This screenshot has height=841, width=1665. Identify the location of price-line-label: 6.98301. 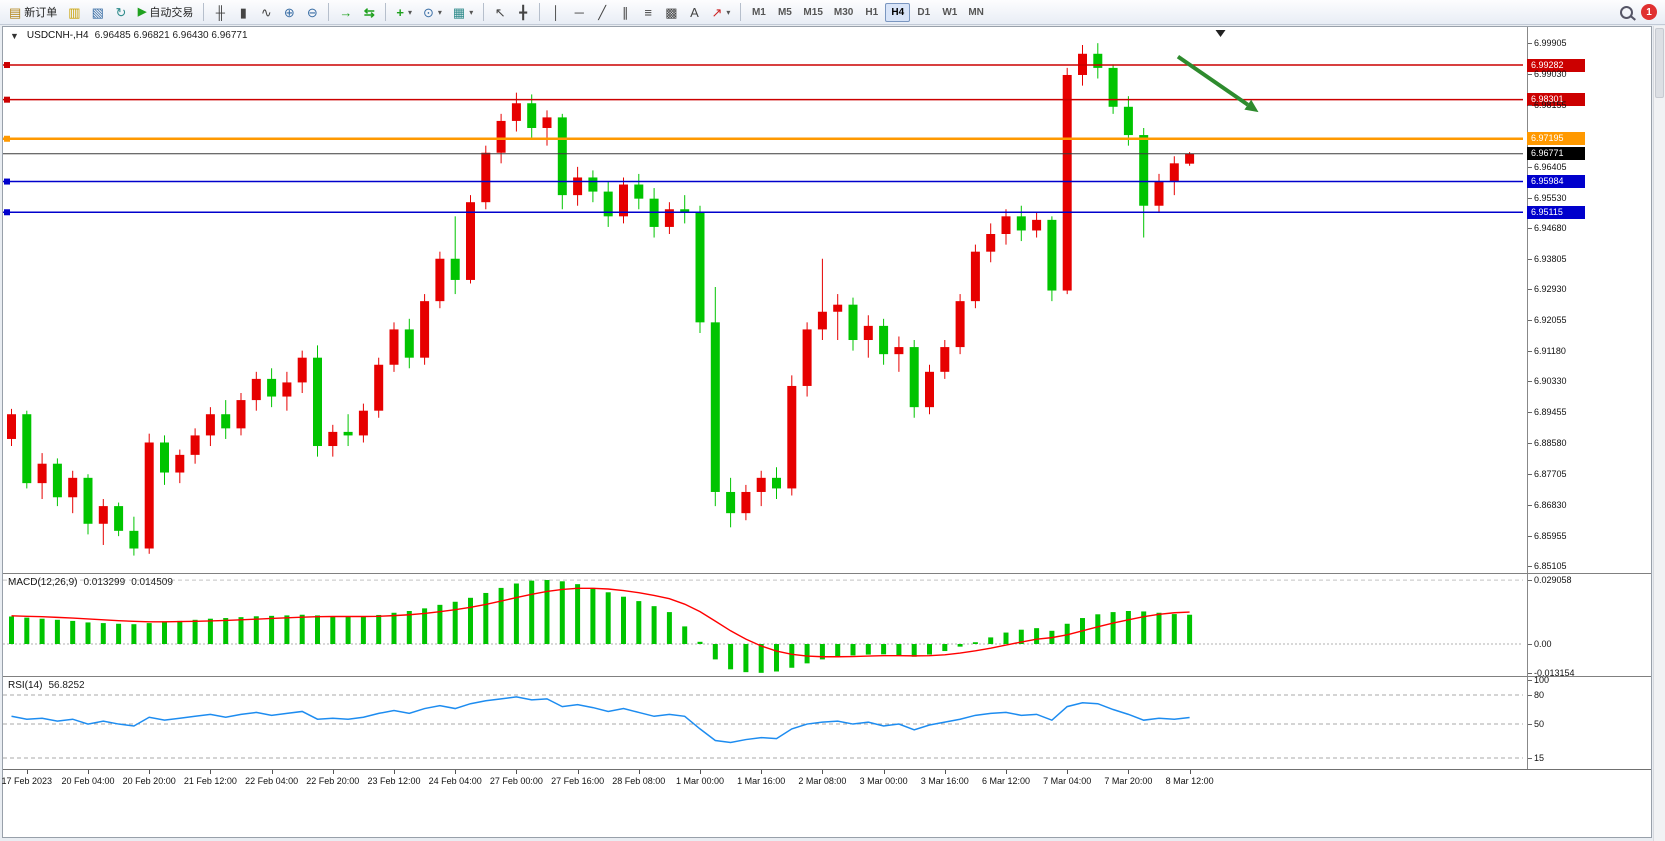
(1556, 100).